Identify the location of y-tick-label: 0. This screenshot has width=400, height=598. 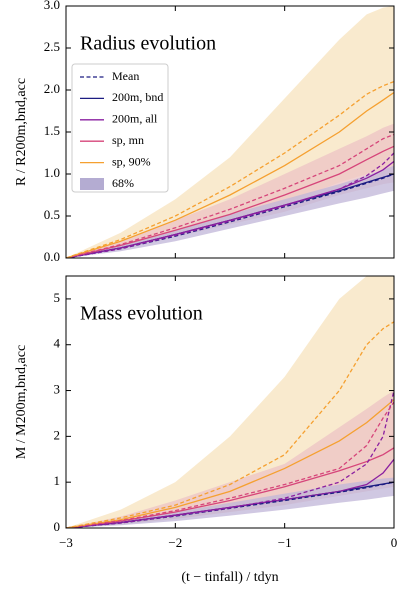
(57, 526).